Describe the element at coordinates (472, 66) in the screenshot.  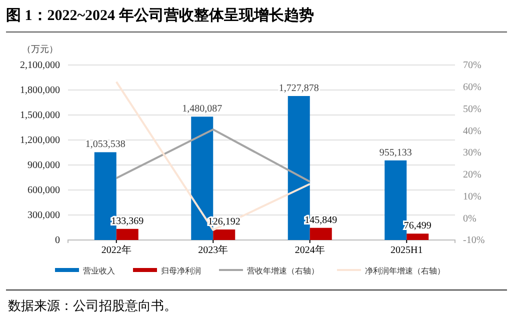
I see `y2-tick-label: 70%` at that location.